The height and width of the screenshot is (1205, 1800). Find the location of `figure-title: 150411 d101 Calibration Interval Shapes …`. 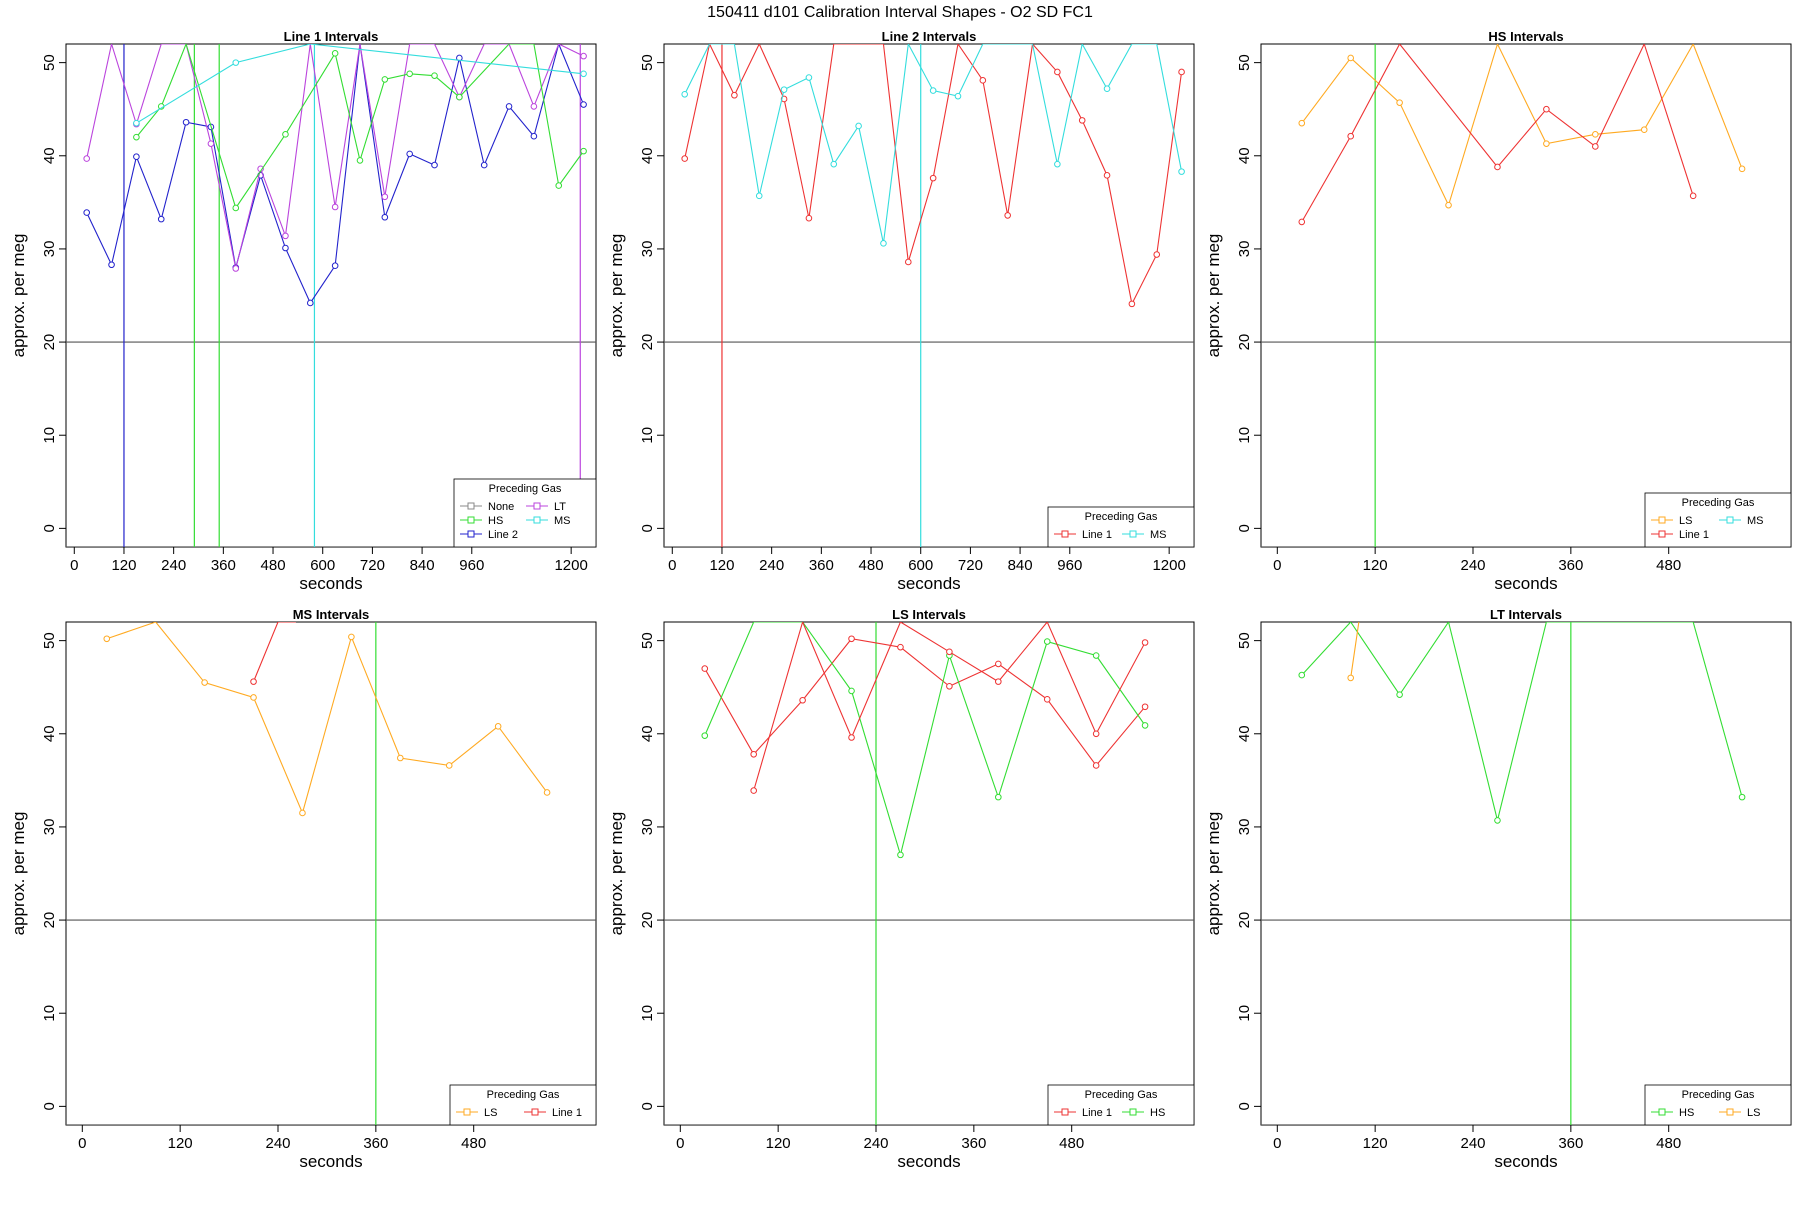

figure-title: 150411 d101 Calibration Interval Shapes … is located at coordinates (900, 12).